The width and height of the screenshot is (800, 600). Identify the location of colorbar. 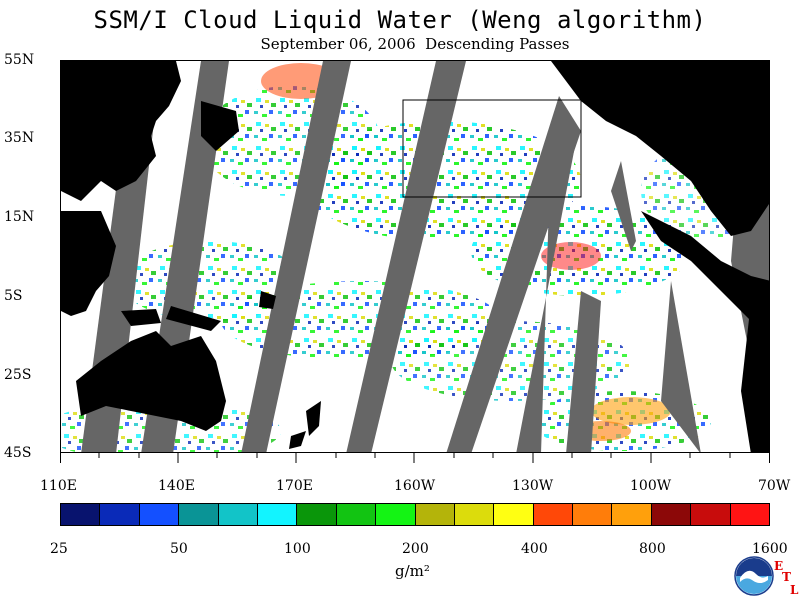
(415, 514).